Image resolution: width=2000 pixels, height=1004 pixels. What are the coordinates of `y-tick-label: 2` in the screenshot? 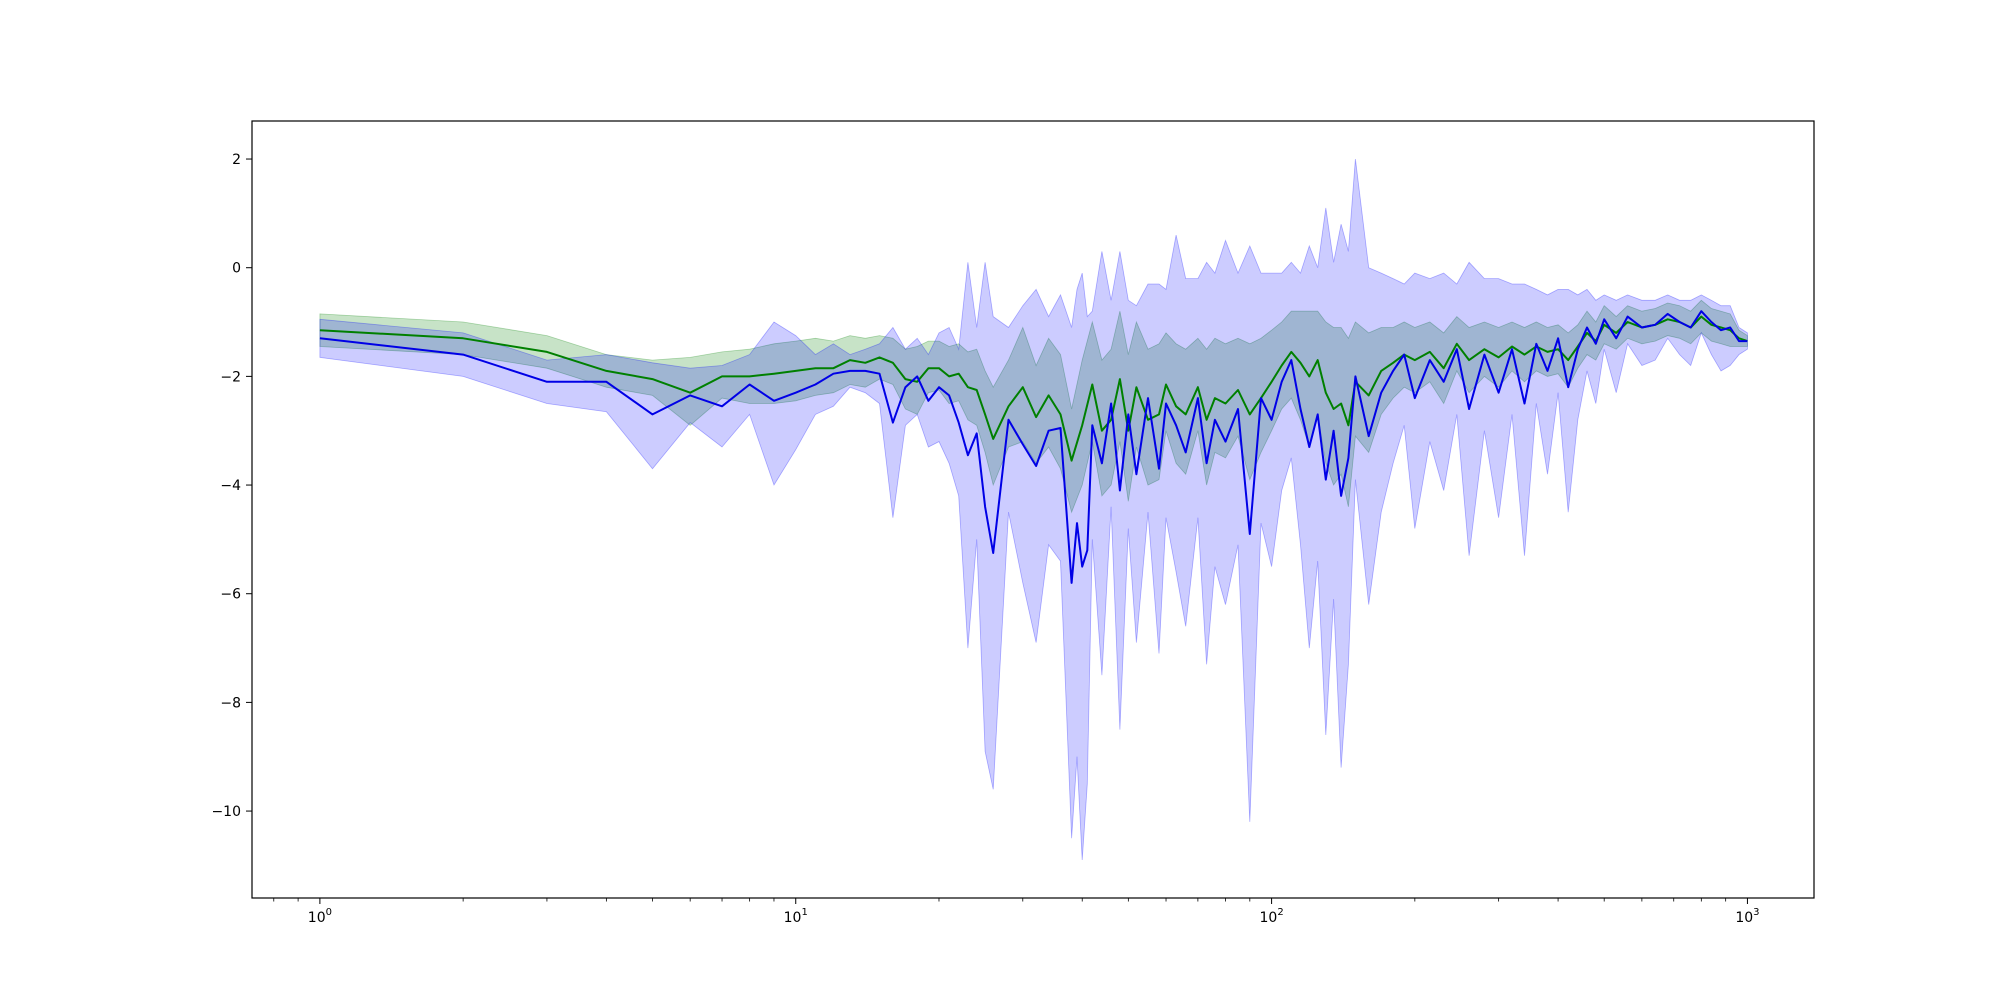 It's located at (236, 160).